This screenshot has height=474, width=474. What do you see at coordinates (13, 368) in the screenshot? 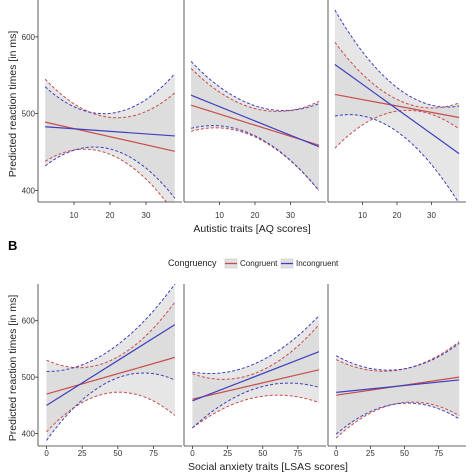
I see `y-axis-label-bottom: Predicted reaction times [in ms]` at bounding box center [13, 368].